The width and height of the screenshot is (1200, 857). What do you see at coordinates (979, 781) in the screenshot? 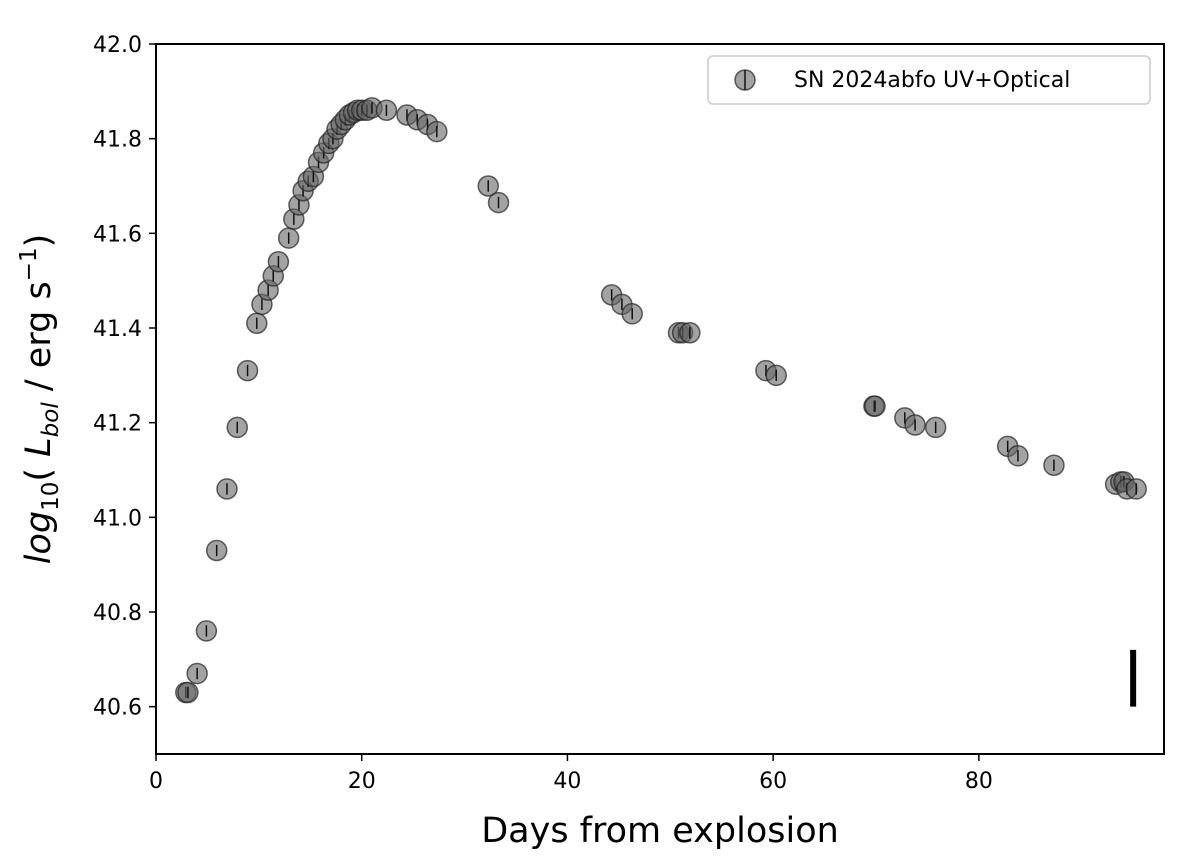
I see `x-tick-label: 80` at bounding box center [979, 781].